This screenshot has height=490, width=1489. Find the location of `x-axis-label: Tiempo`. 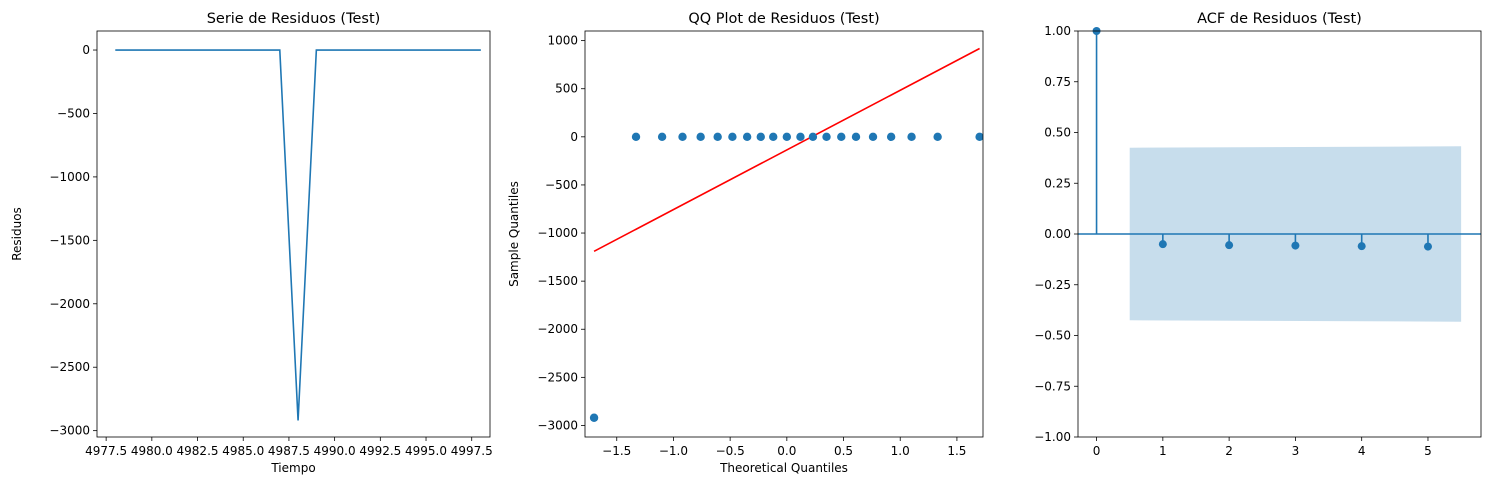

x-axis-label: Tiempo is located at coordinates (292, 468).